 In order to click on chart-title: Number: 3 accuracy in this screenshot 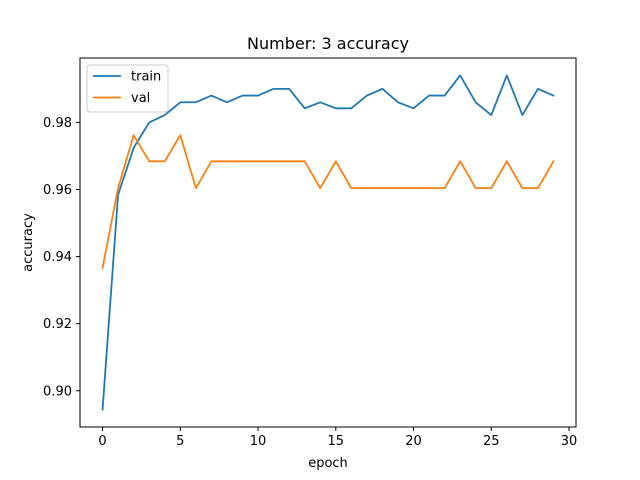, I will do `click(328, 43)`.